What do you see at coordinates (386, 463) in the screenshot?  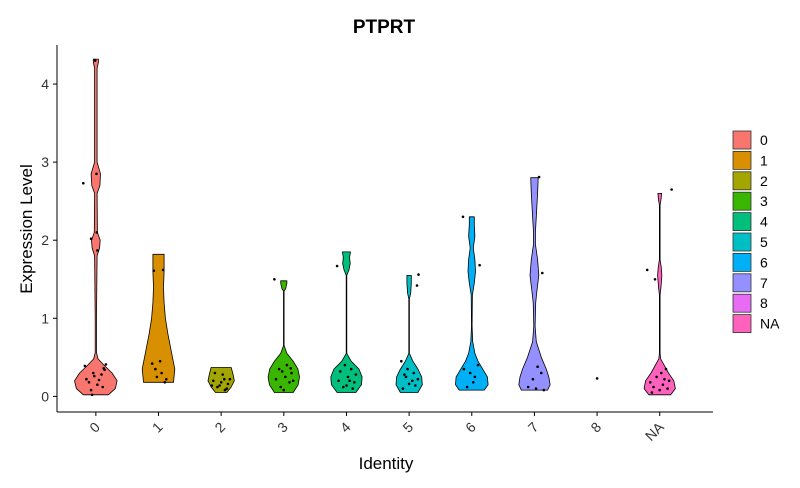 I see `x-axis-label: Identity` at bounding box center [386, 463].